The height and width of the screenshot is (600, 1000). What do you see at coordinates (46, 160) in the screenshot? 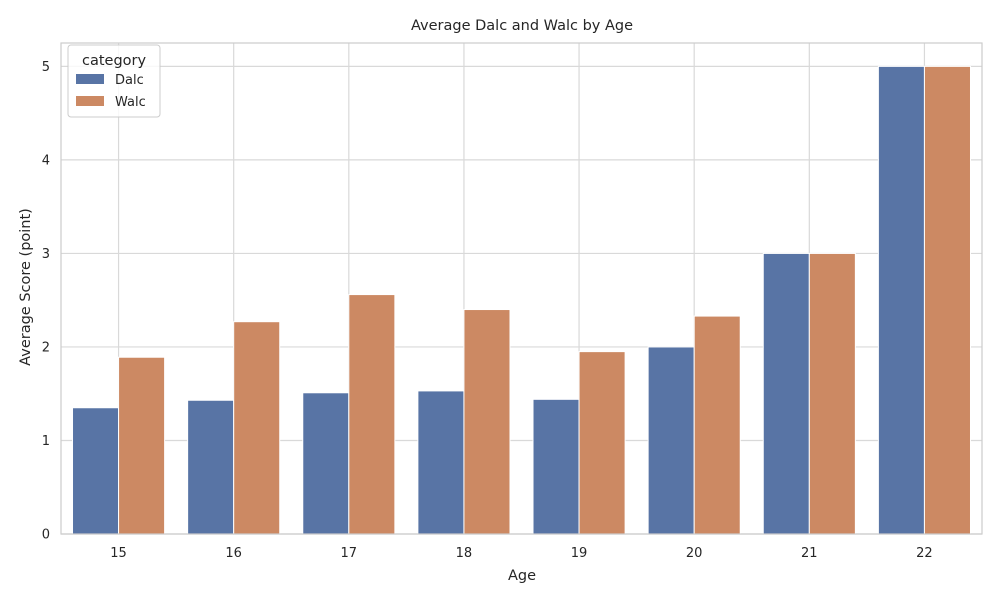
I see `y-tick-label: 4` at bounding box center [46, 160].